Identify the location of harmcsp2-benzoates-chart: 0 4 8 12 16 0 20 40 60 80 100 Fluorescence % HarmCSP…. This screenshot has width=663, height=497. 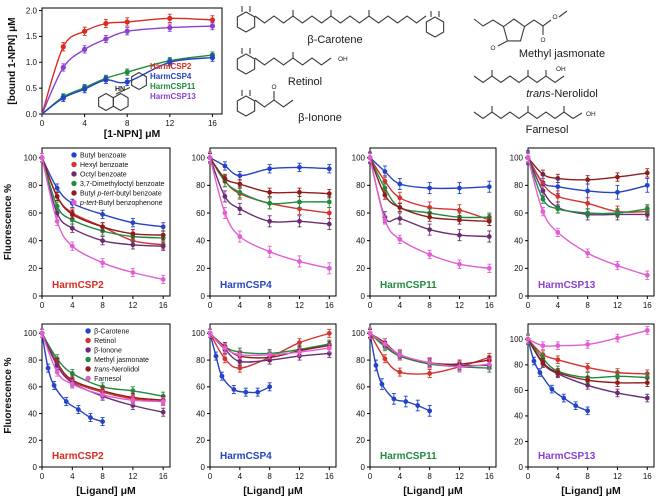
(87, 228).